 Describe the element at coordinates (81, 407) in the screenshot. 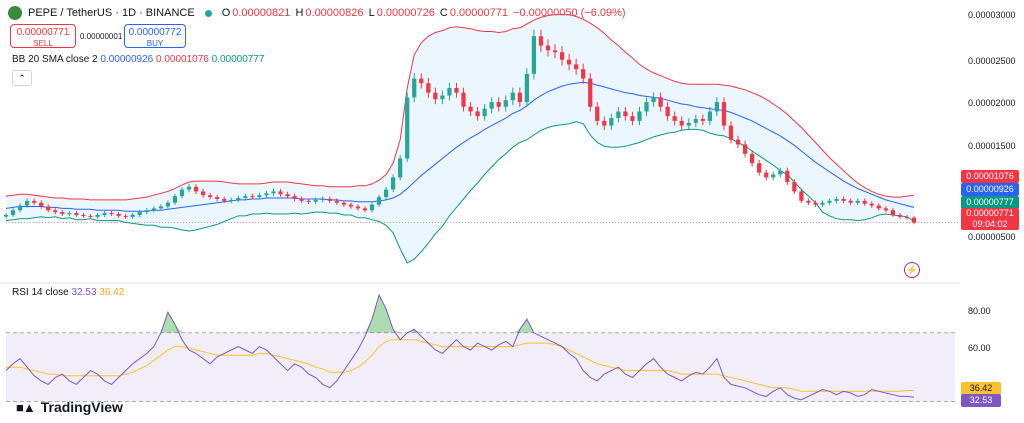

I see `tradingview-wordmark: TradingView` at that location.